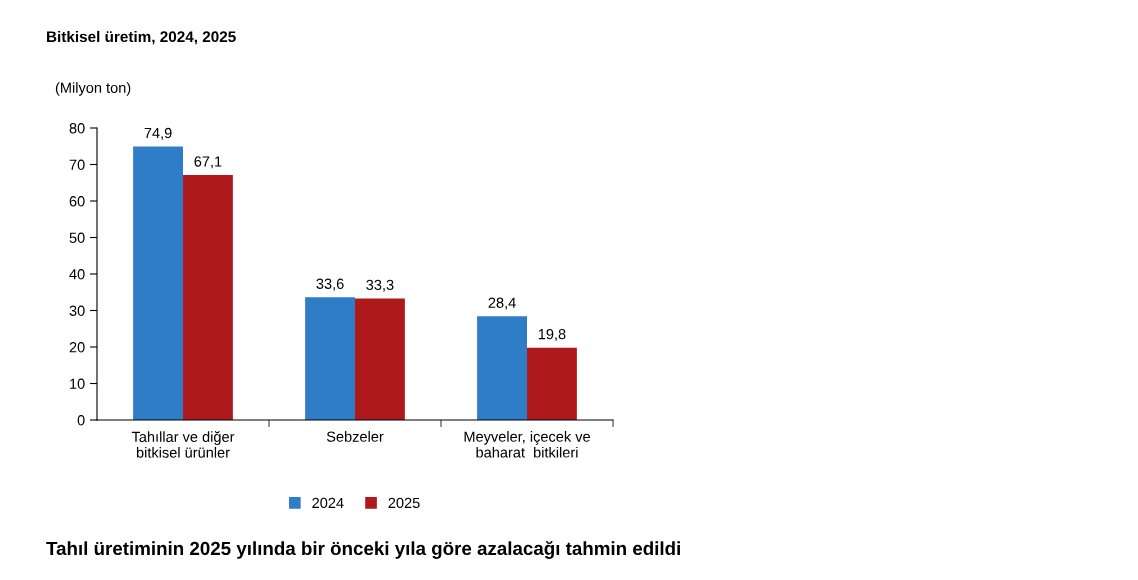  Describe the element at coordinates (208, 162) in the screenshot. I see `data-label: 67,1` at that location.